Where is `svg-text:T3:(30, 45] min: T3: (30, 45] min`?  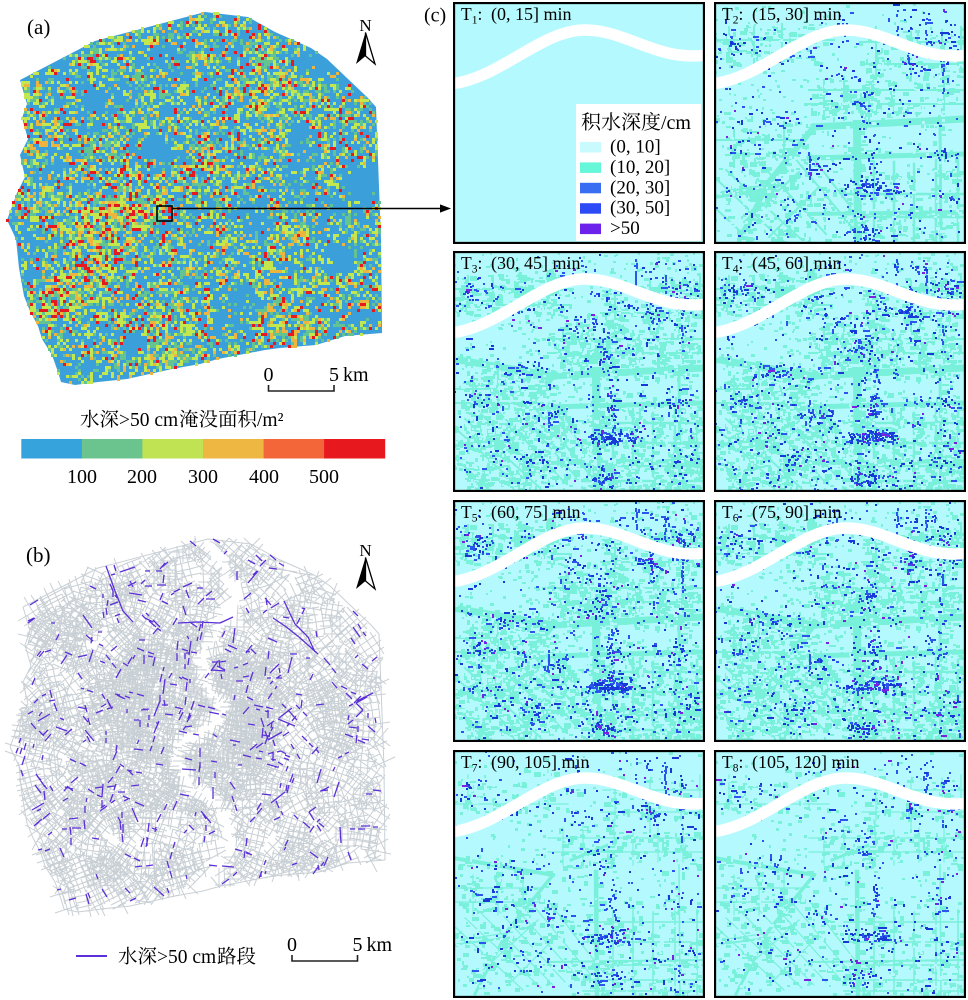 svg-text:T3:(30, 45] min: T3: (30, 45] min is located at coordinates (521, 264).